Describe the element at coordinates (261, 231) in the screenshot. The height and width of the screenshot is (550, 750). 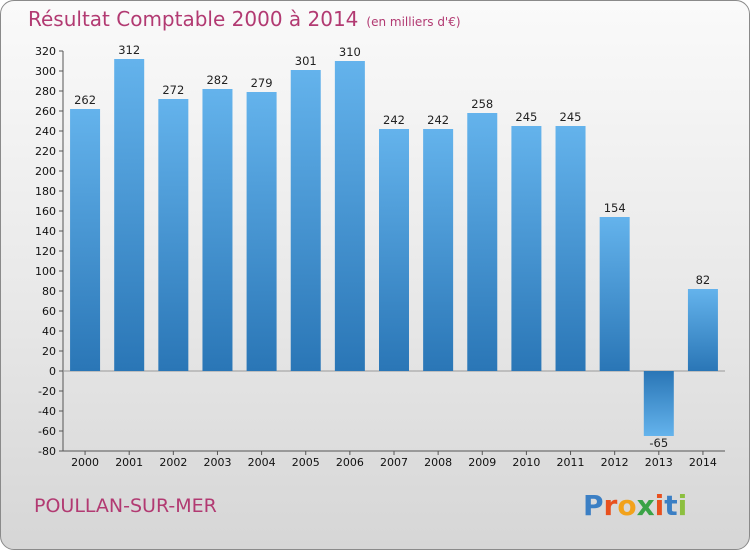
I see `bar-2004` at that location.